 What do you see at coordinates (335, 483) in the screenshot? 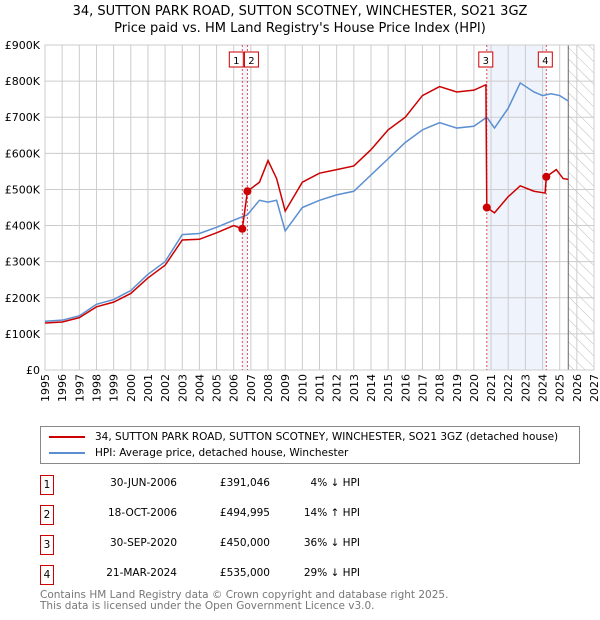
I see `sale-hpi-diff: 4% ↓ HPI` at bounding box center [335, 483].